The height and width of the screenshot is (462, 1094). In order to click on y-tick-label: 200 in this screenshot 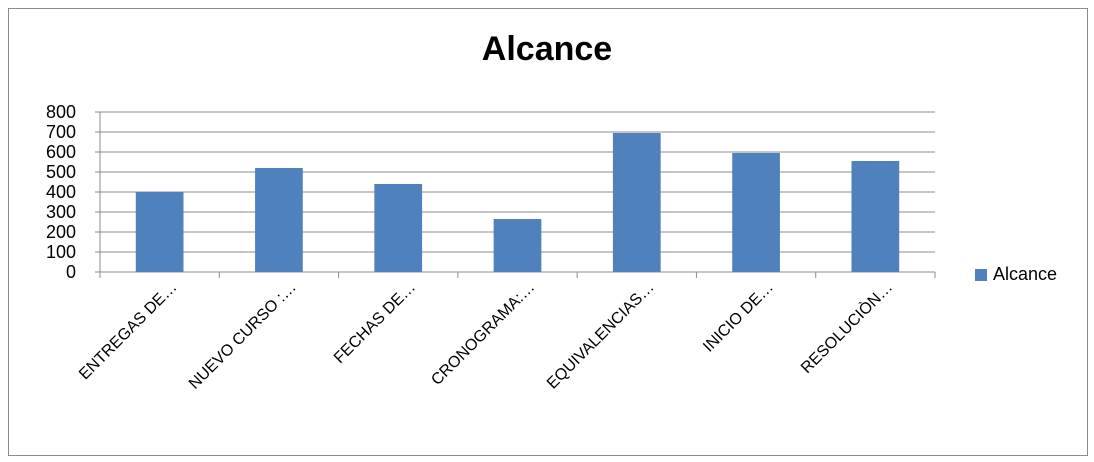, I will do `click(61, 232)`.